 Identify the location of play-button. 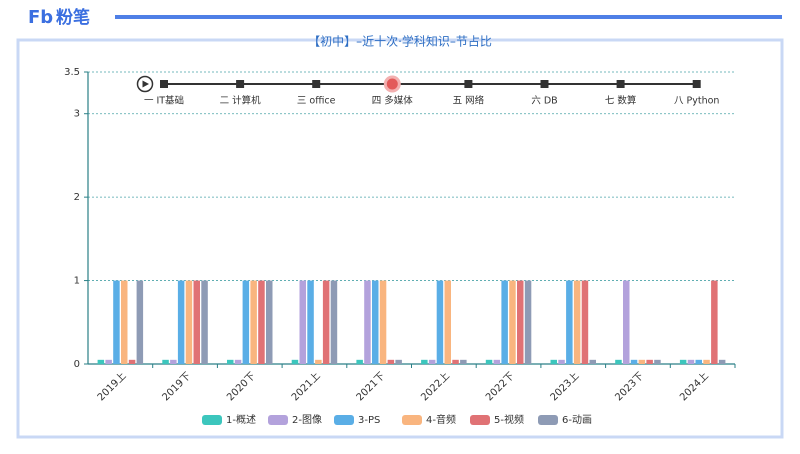
(145, 84).